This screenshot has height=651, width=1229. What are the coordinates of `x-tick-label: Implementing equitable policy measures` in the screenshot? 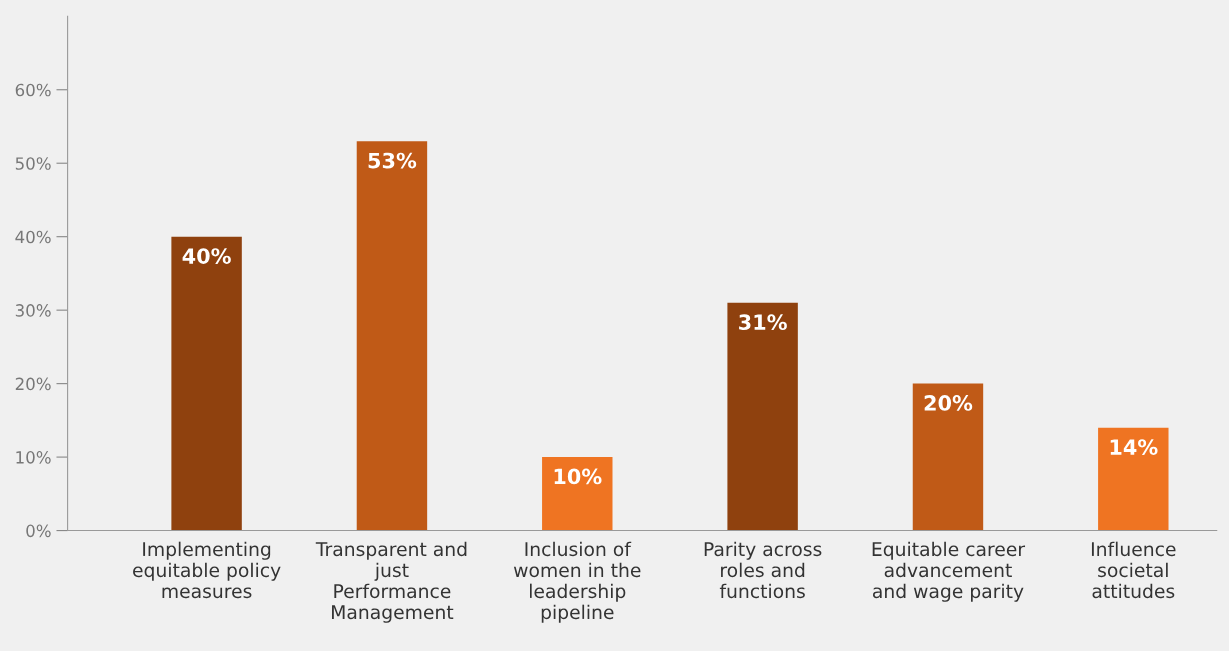 It's located at (207, 570).